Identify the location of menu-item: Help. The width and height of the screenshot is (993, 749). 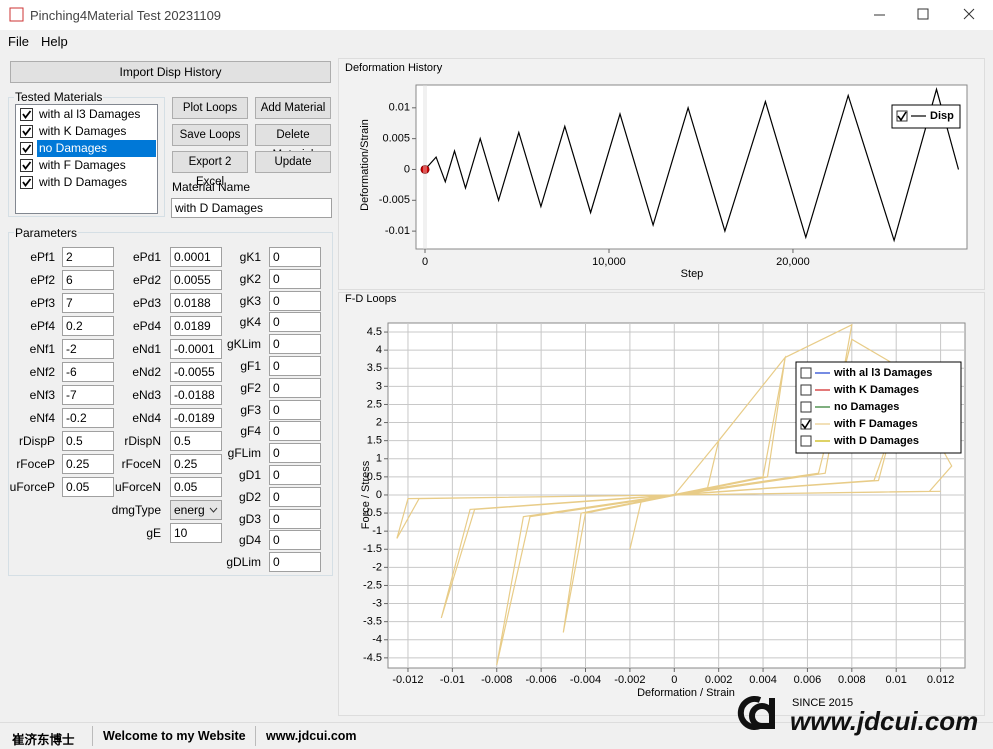
(54, 41).